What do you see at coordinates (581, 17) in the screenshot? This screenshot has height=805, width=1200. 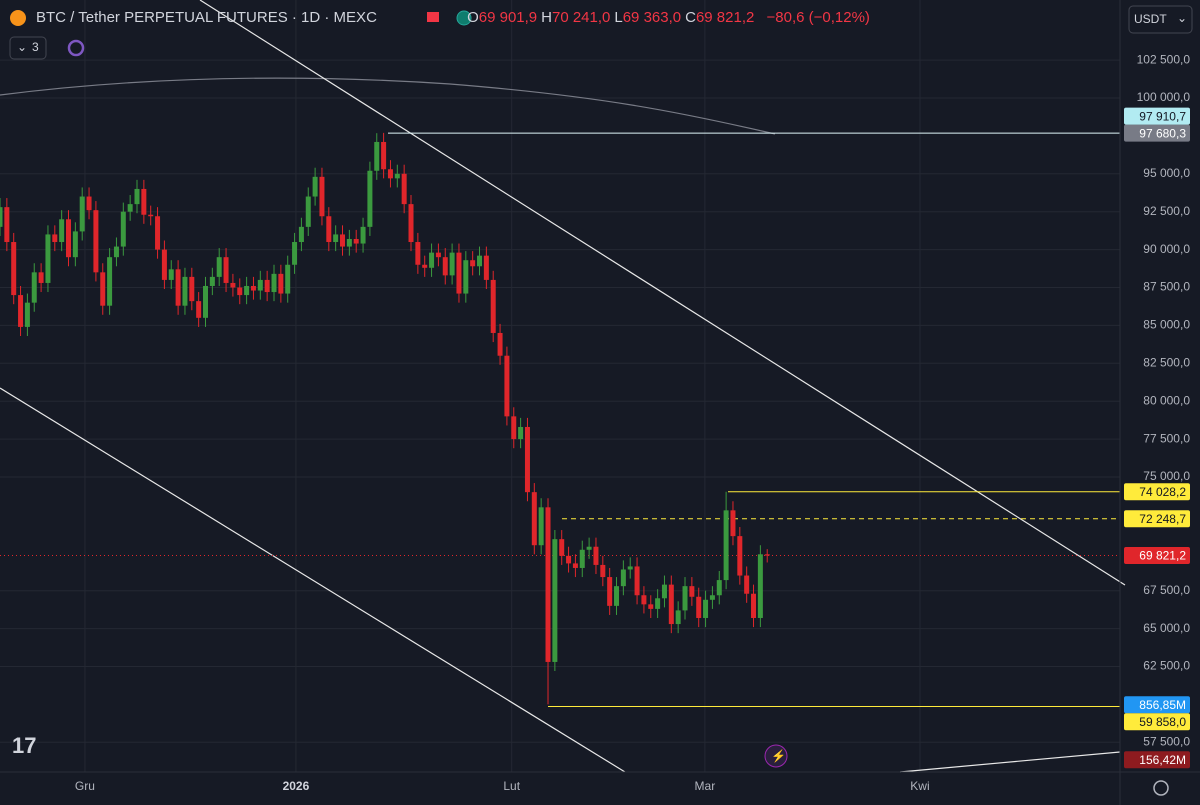 I see `ohlc-value: 70 241,0` at bounding box center [581, 17].